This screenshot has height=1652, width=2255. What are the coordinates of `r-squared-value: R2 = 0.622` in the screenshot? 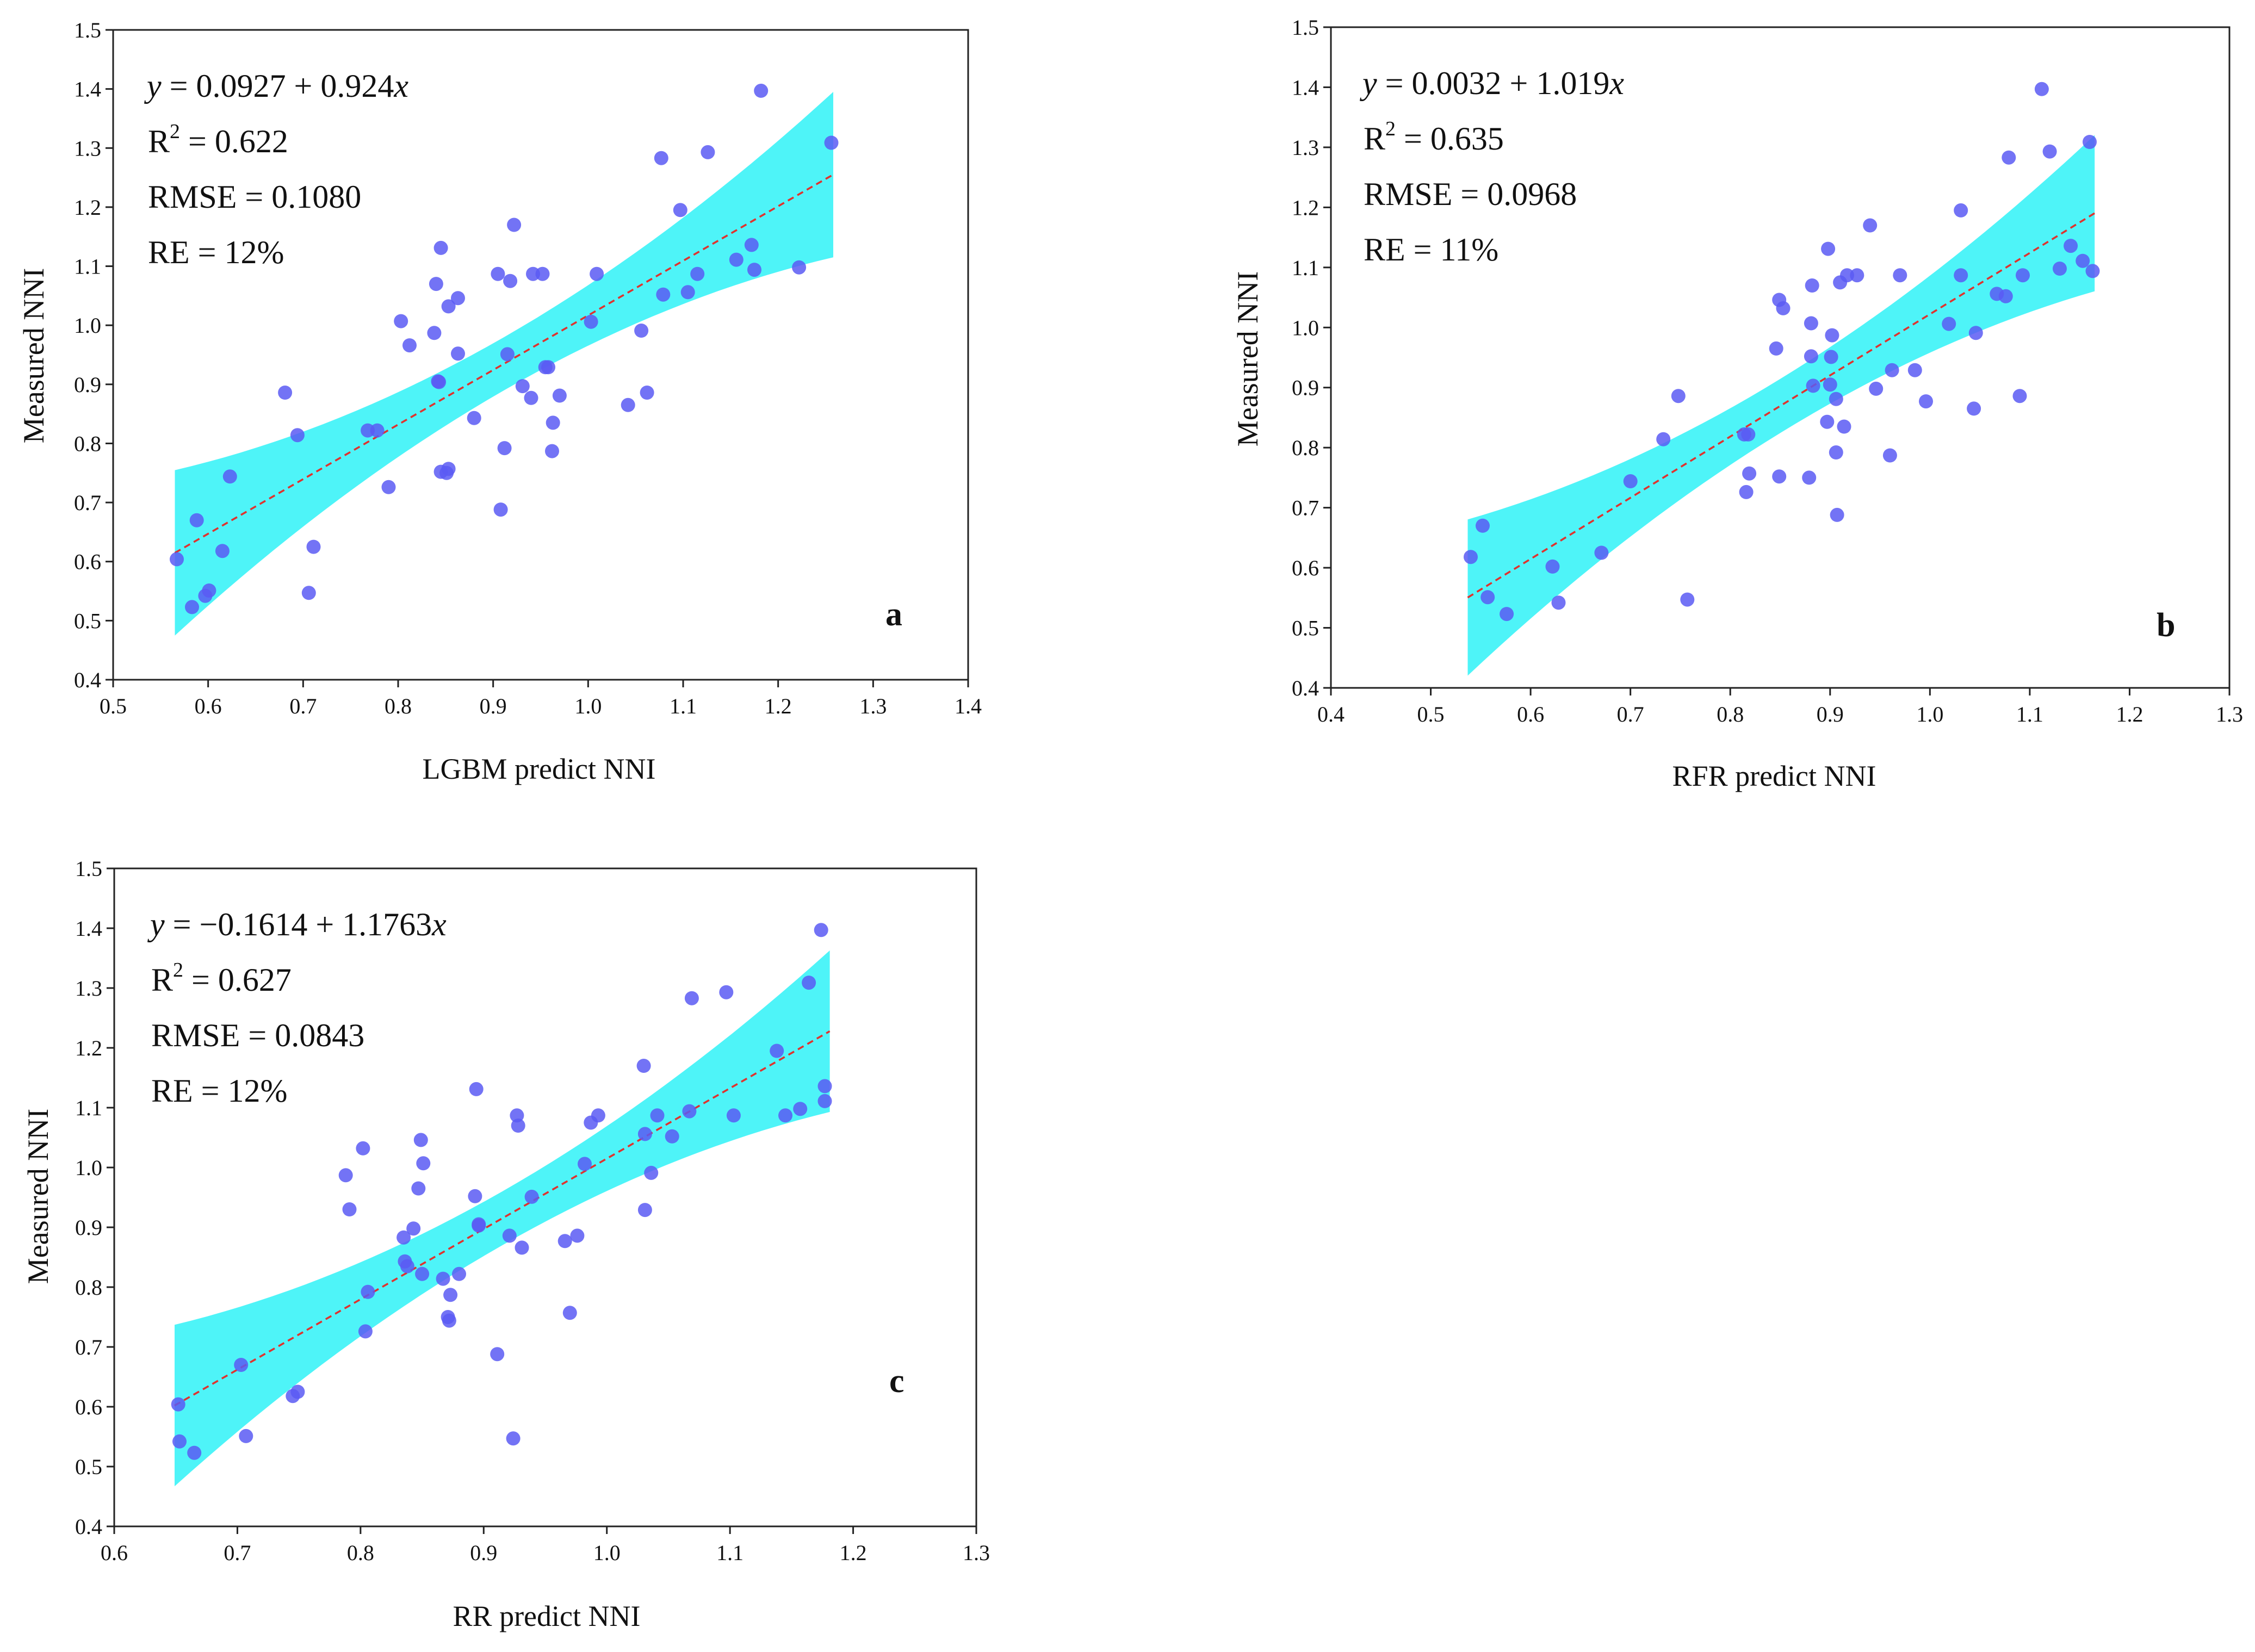 It's located at (218, 139).